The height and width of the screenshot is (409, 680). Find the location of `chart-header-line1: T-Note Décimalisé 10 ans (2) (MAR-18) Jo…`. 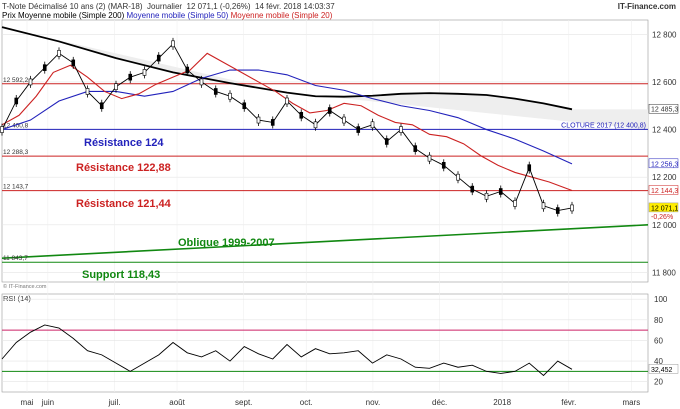

chart-header-line1: T-Note Décimalisé 10 ans (2) (MAR-18) Jo… is located at coordinates (168, 6).